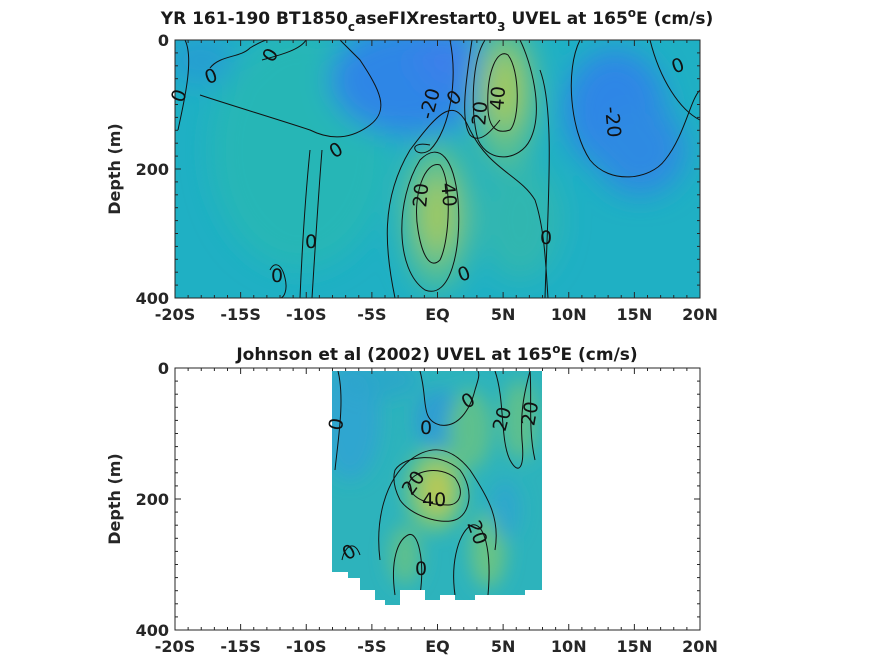  I want to click on panel2-y-axis-label: Depth (m), so click(114, 499).